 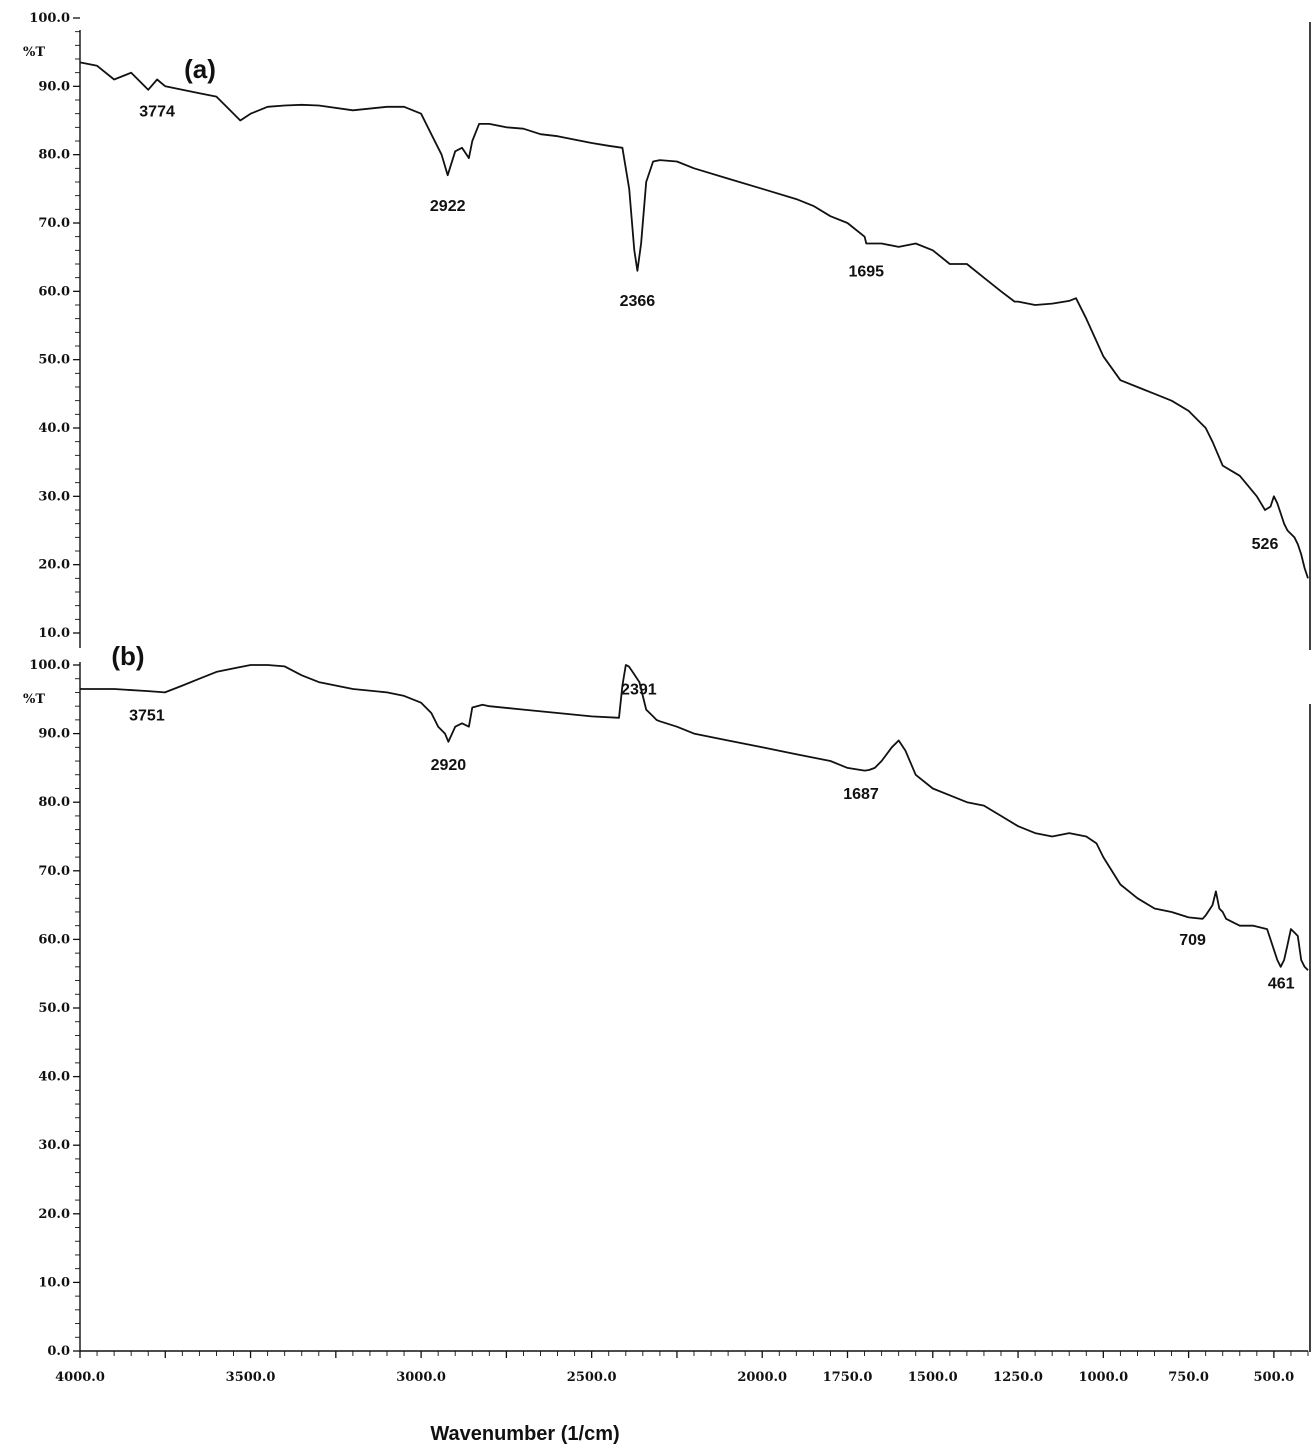 I want to click on x-tick-label: 500.0, so click(x=1274, y=1377).